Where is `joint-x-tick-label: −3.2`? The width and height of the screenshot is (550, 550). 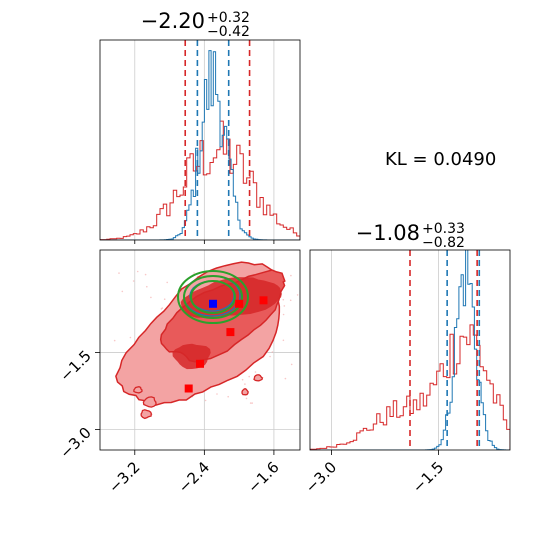
joint-x-tick-label: −3.2 is located at coordinates (124, 477).